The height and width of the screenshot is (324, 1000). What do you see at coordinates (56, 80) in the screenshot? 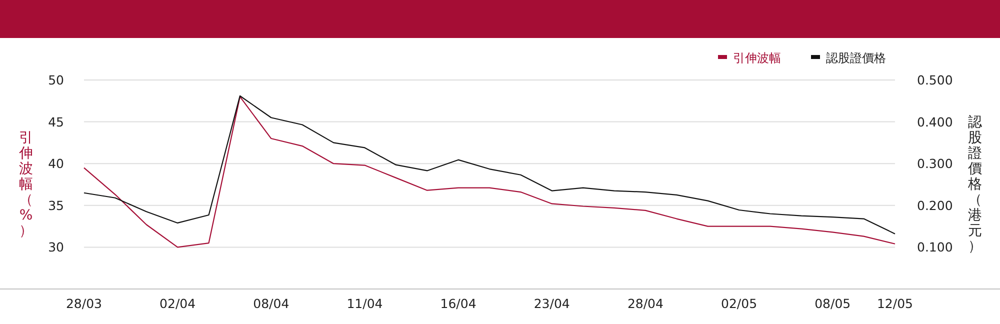
I see `y-tick-label: 50` at bounding box center [56, 80].